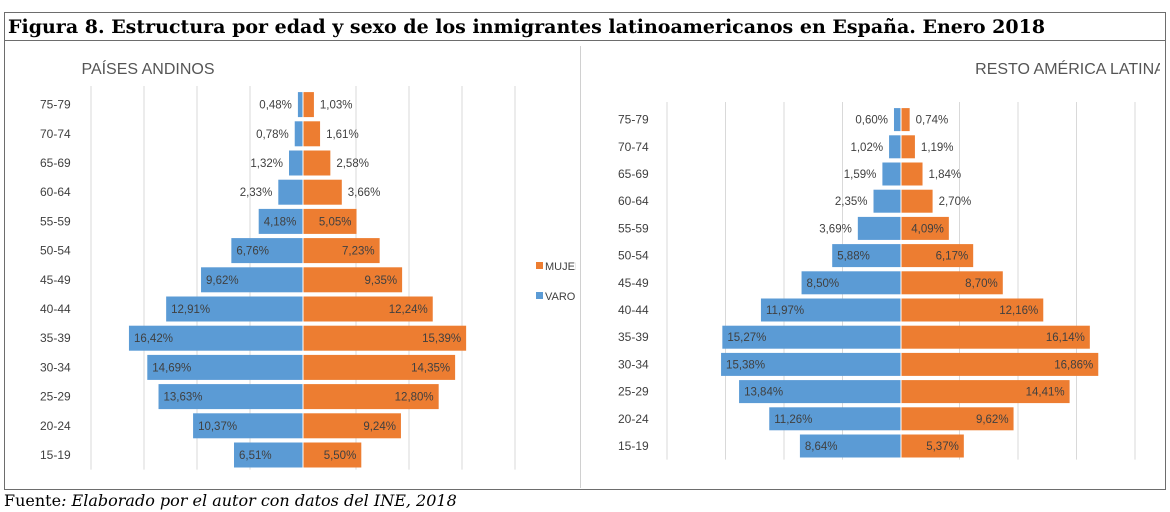 This screenshot has width=1170, height=512. Describe the element at coordinates (981, 284) in the screenshot. I see `data-label-mujeres: 8,70%` at that location.